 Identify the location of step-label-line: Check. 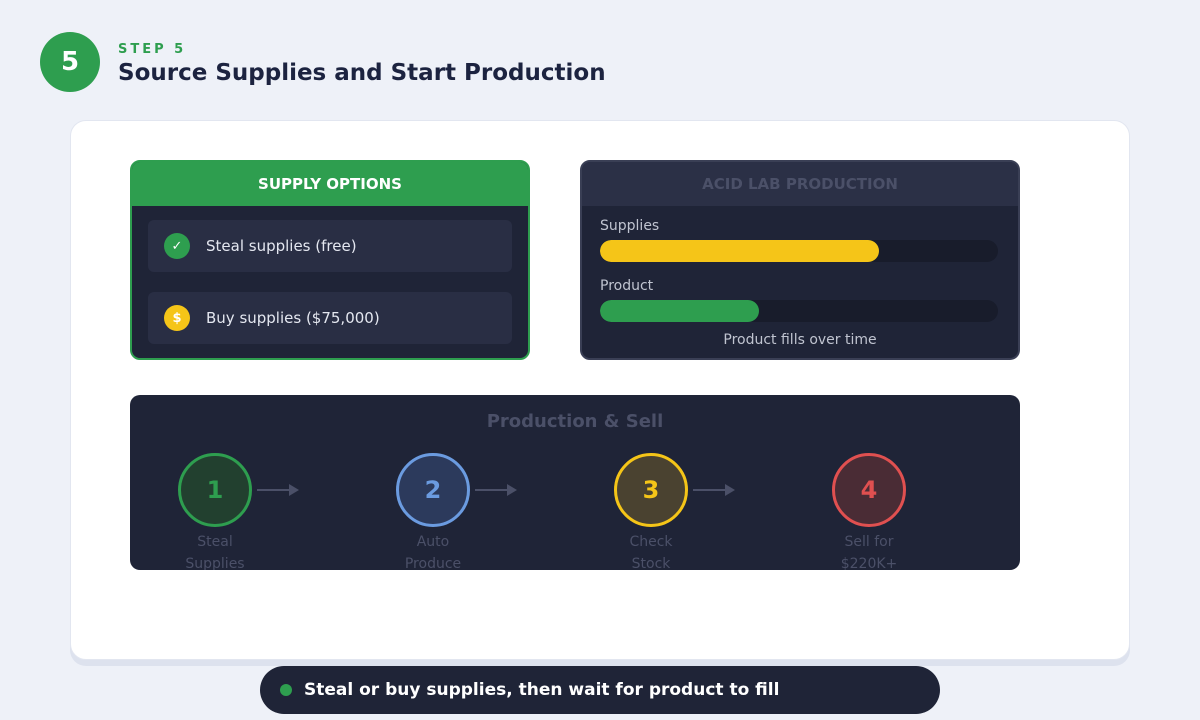
(651, 542).